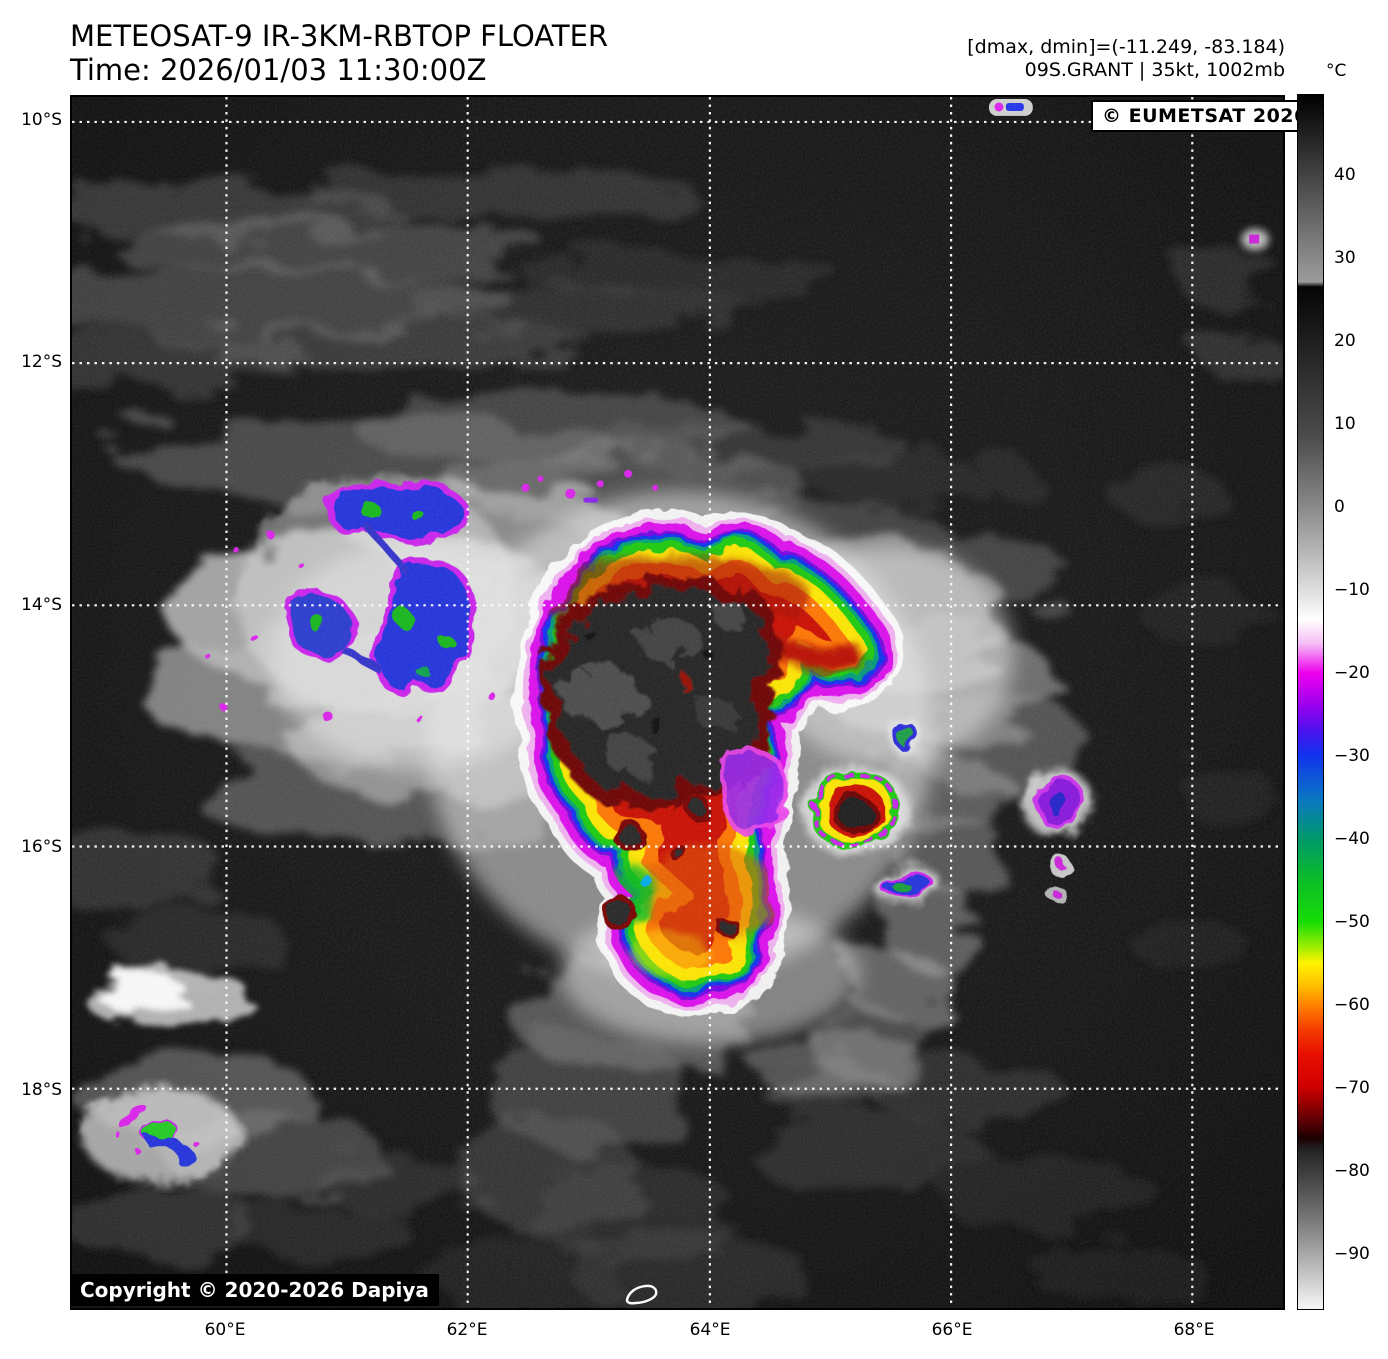 The height and width of the screenshot is (1359, 1388). I want to click on page-title: METEOSAT-9 IR-3KM-RBTOP FLOATER, so click(339, 36).